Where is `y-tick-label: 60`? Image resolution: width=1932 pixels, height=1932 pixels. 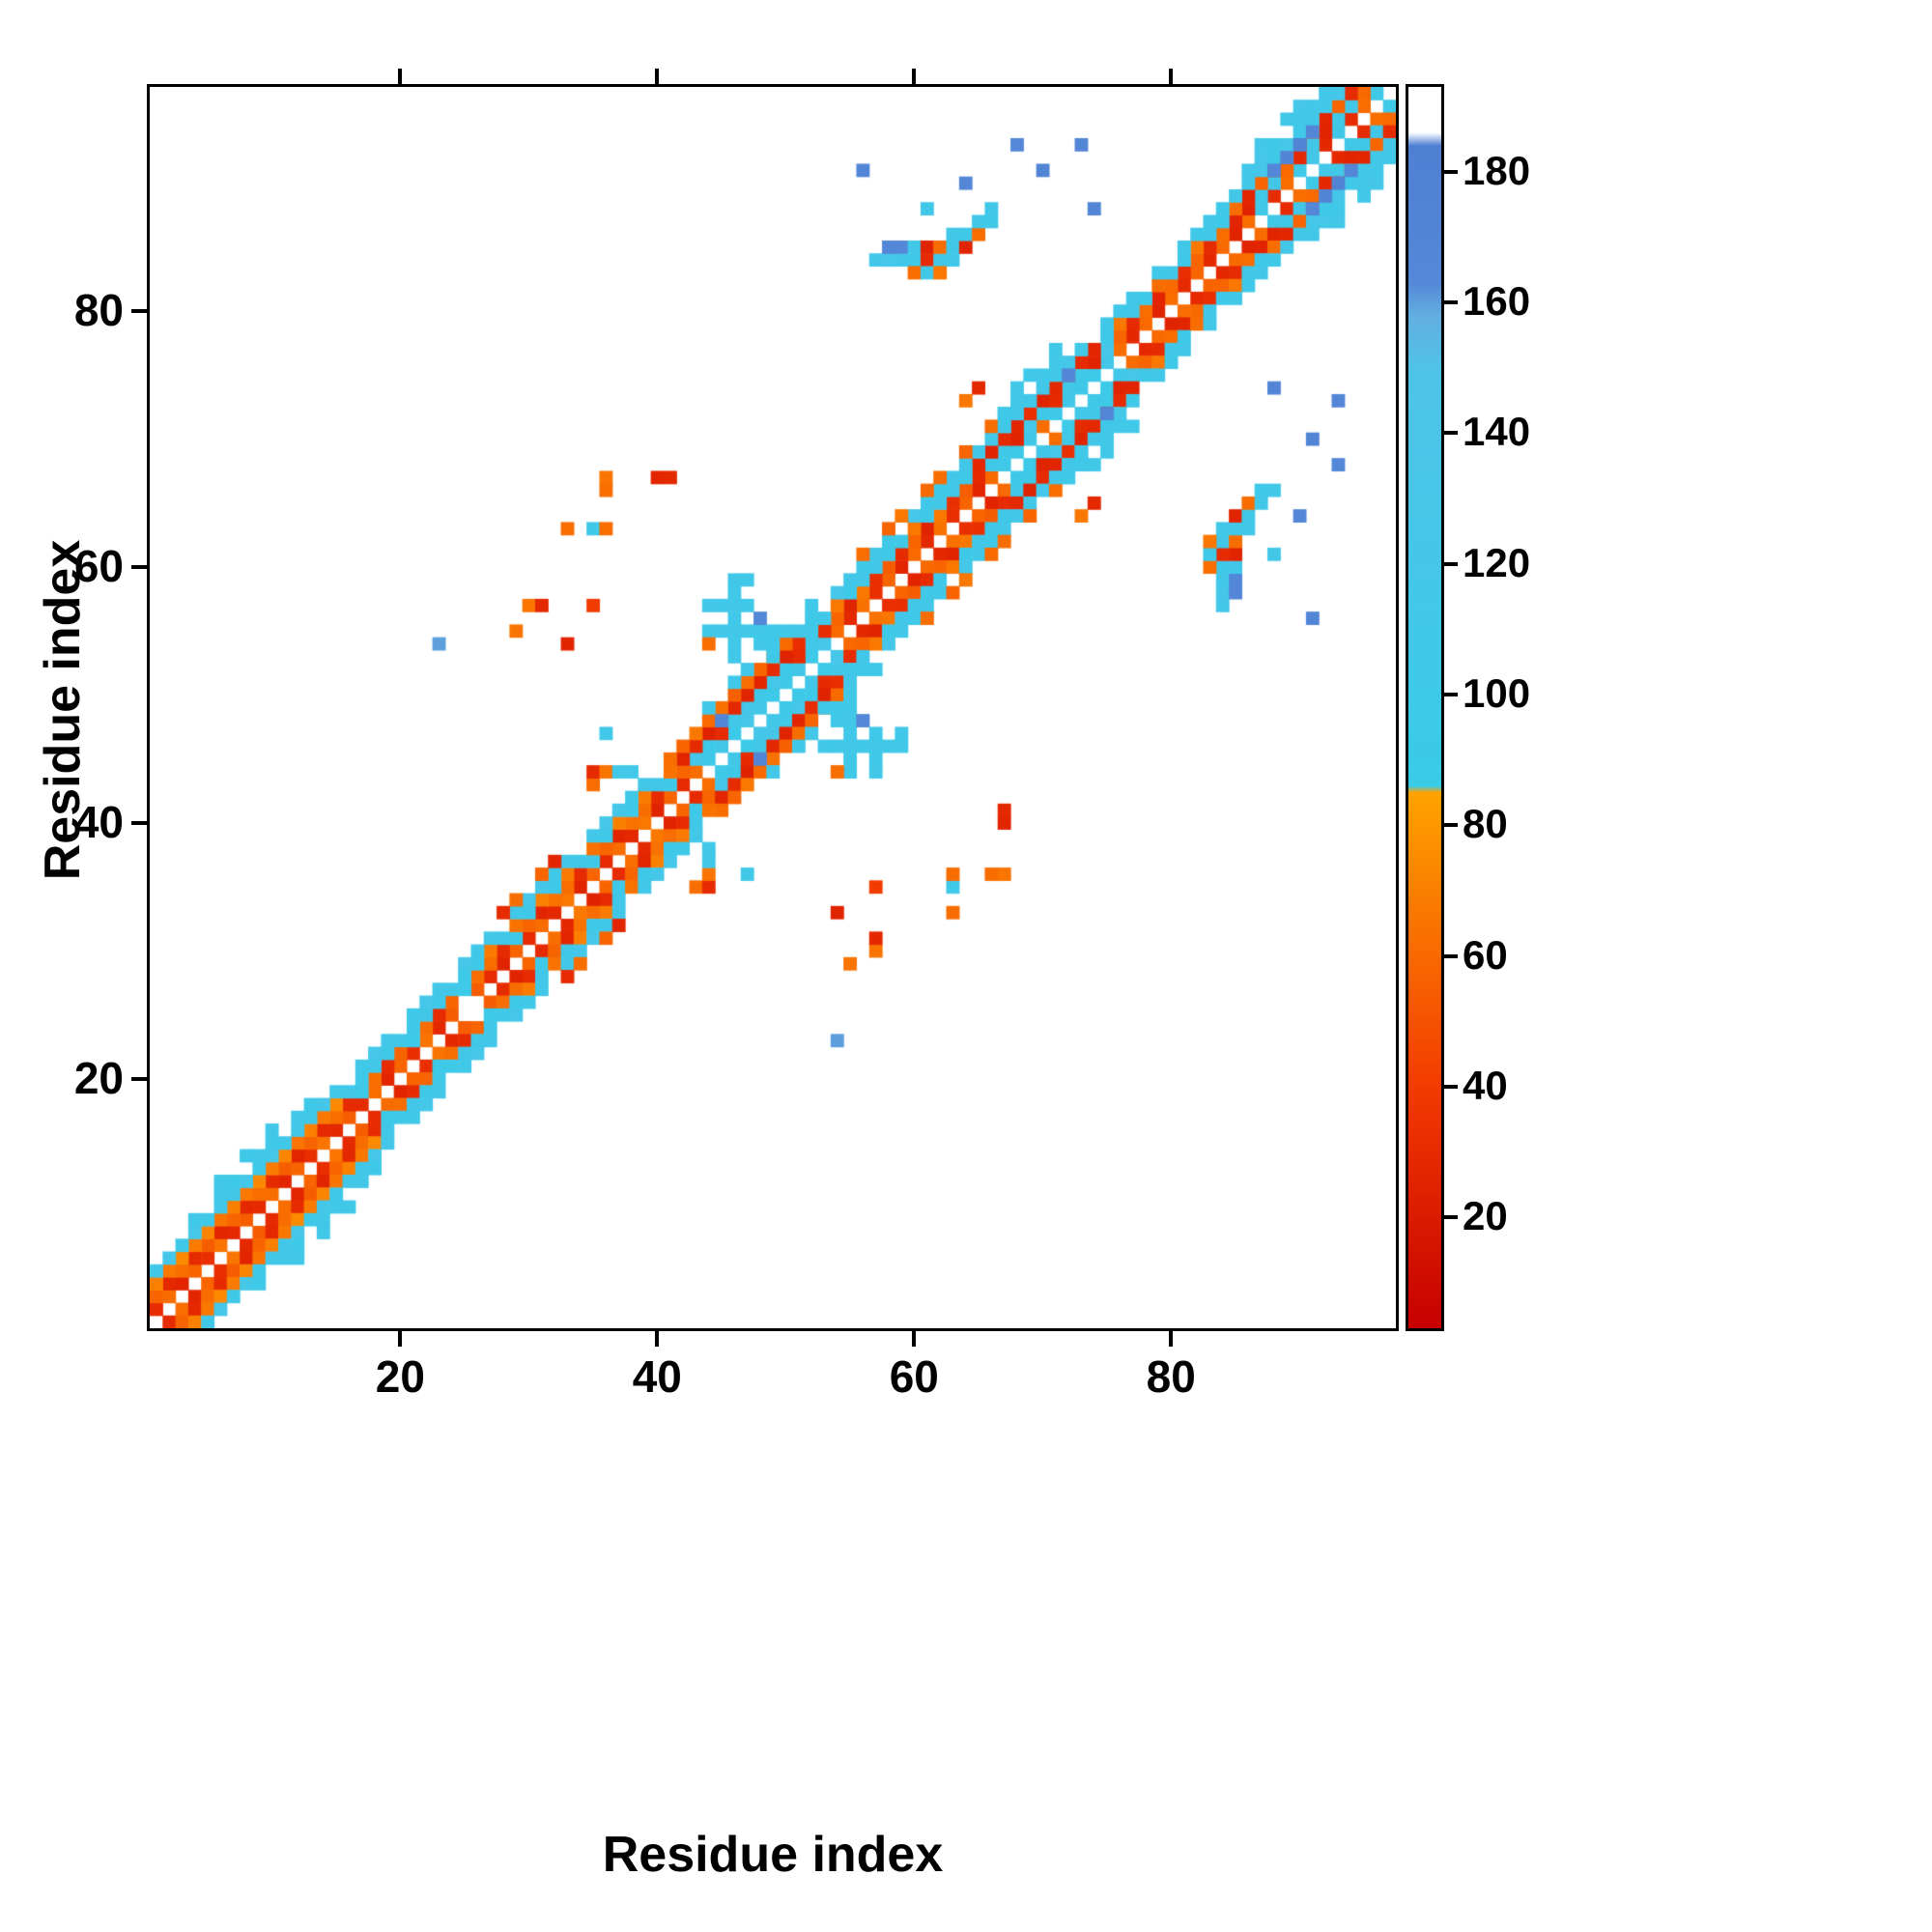 y-tick-label: 60 is located at coordinates (98, 565).